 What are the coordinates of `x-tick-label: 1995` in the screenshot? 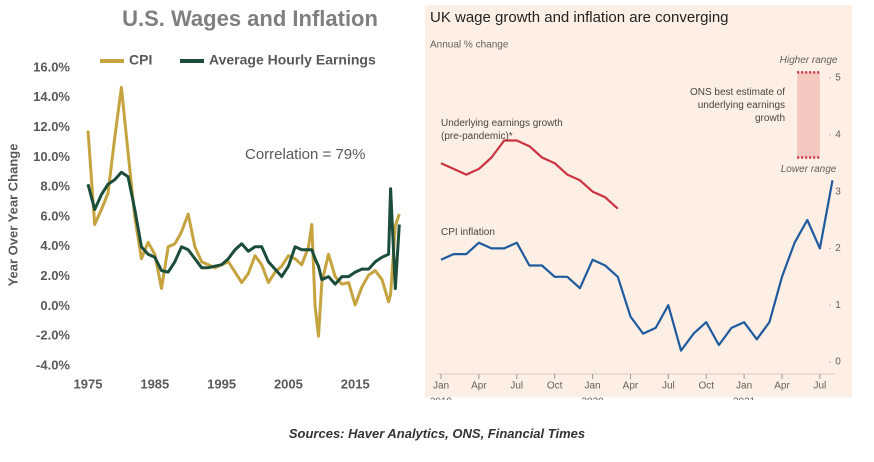 It's located at (221, 383).